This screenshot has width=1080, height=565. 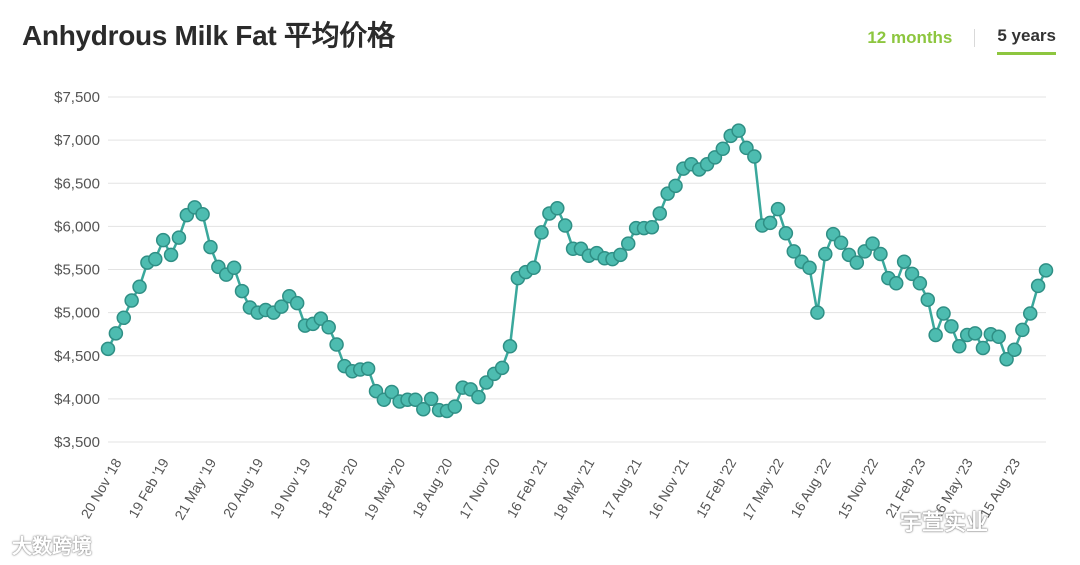 What do you see at coordinates (621, 487) in the screenshot?
I see `x-tick-label: 17 Aug '21` at bounding box center [621, 487].